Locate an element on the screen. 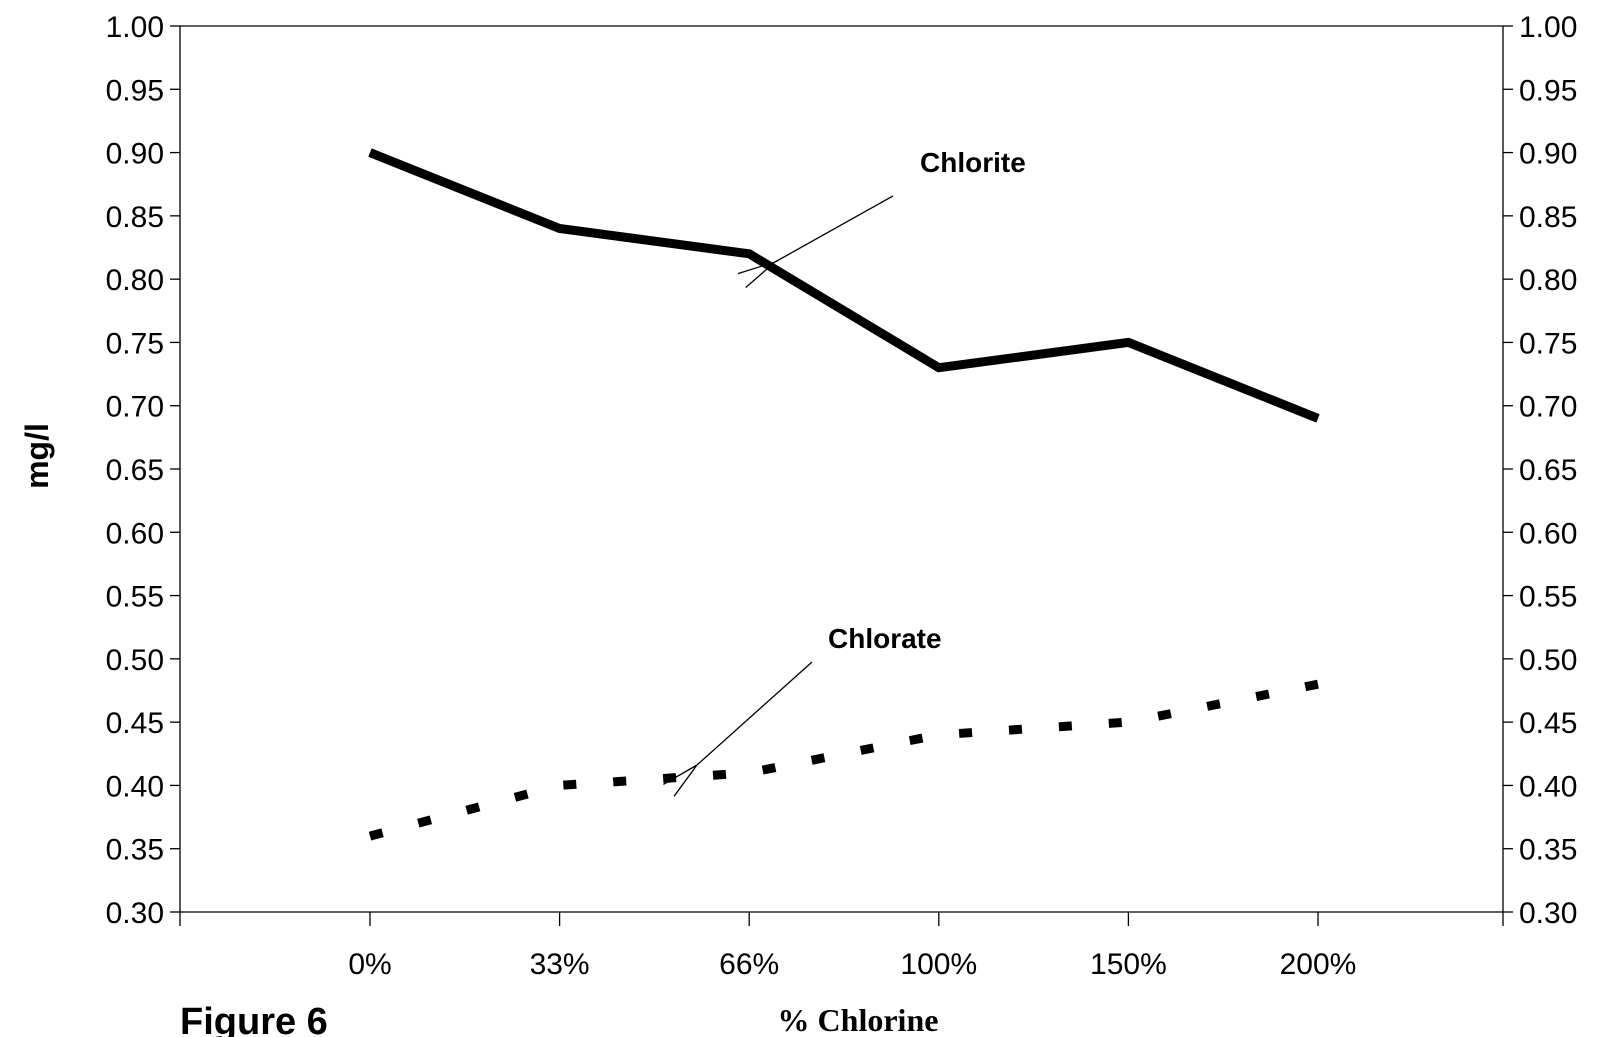 The width and height of the screenshot is (1612, 1037). x-tick-label: 33% is located at coordinates (560, 964).